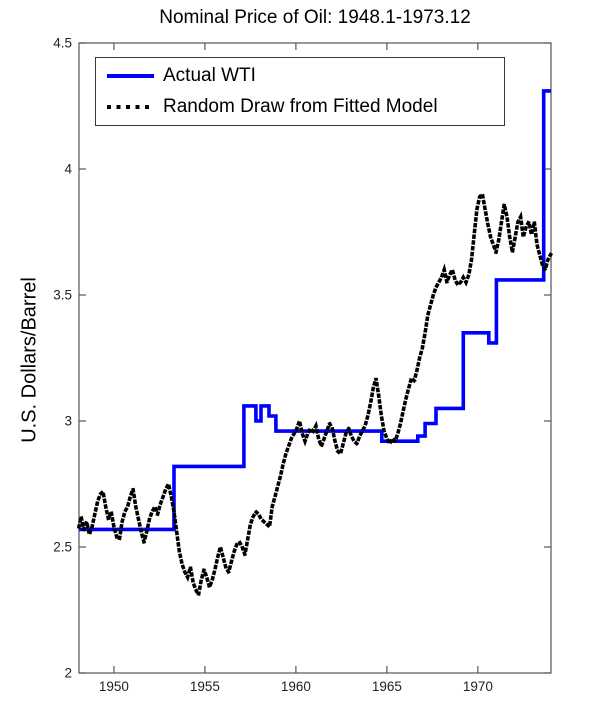 The image size is (600, 708). What do you see at coordinates (62, 547) in the screenshot?
I see `y-tick-label: 2.5` at bounding box center [62, 547].